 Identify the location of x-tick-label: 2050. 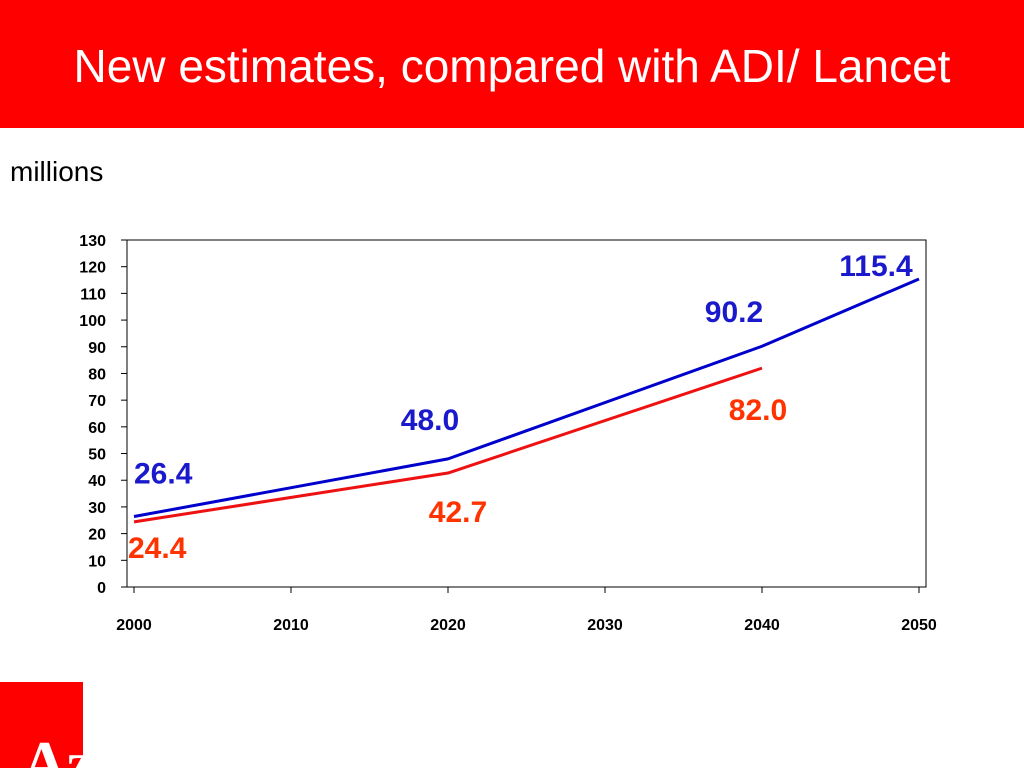
(919, 625).